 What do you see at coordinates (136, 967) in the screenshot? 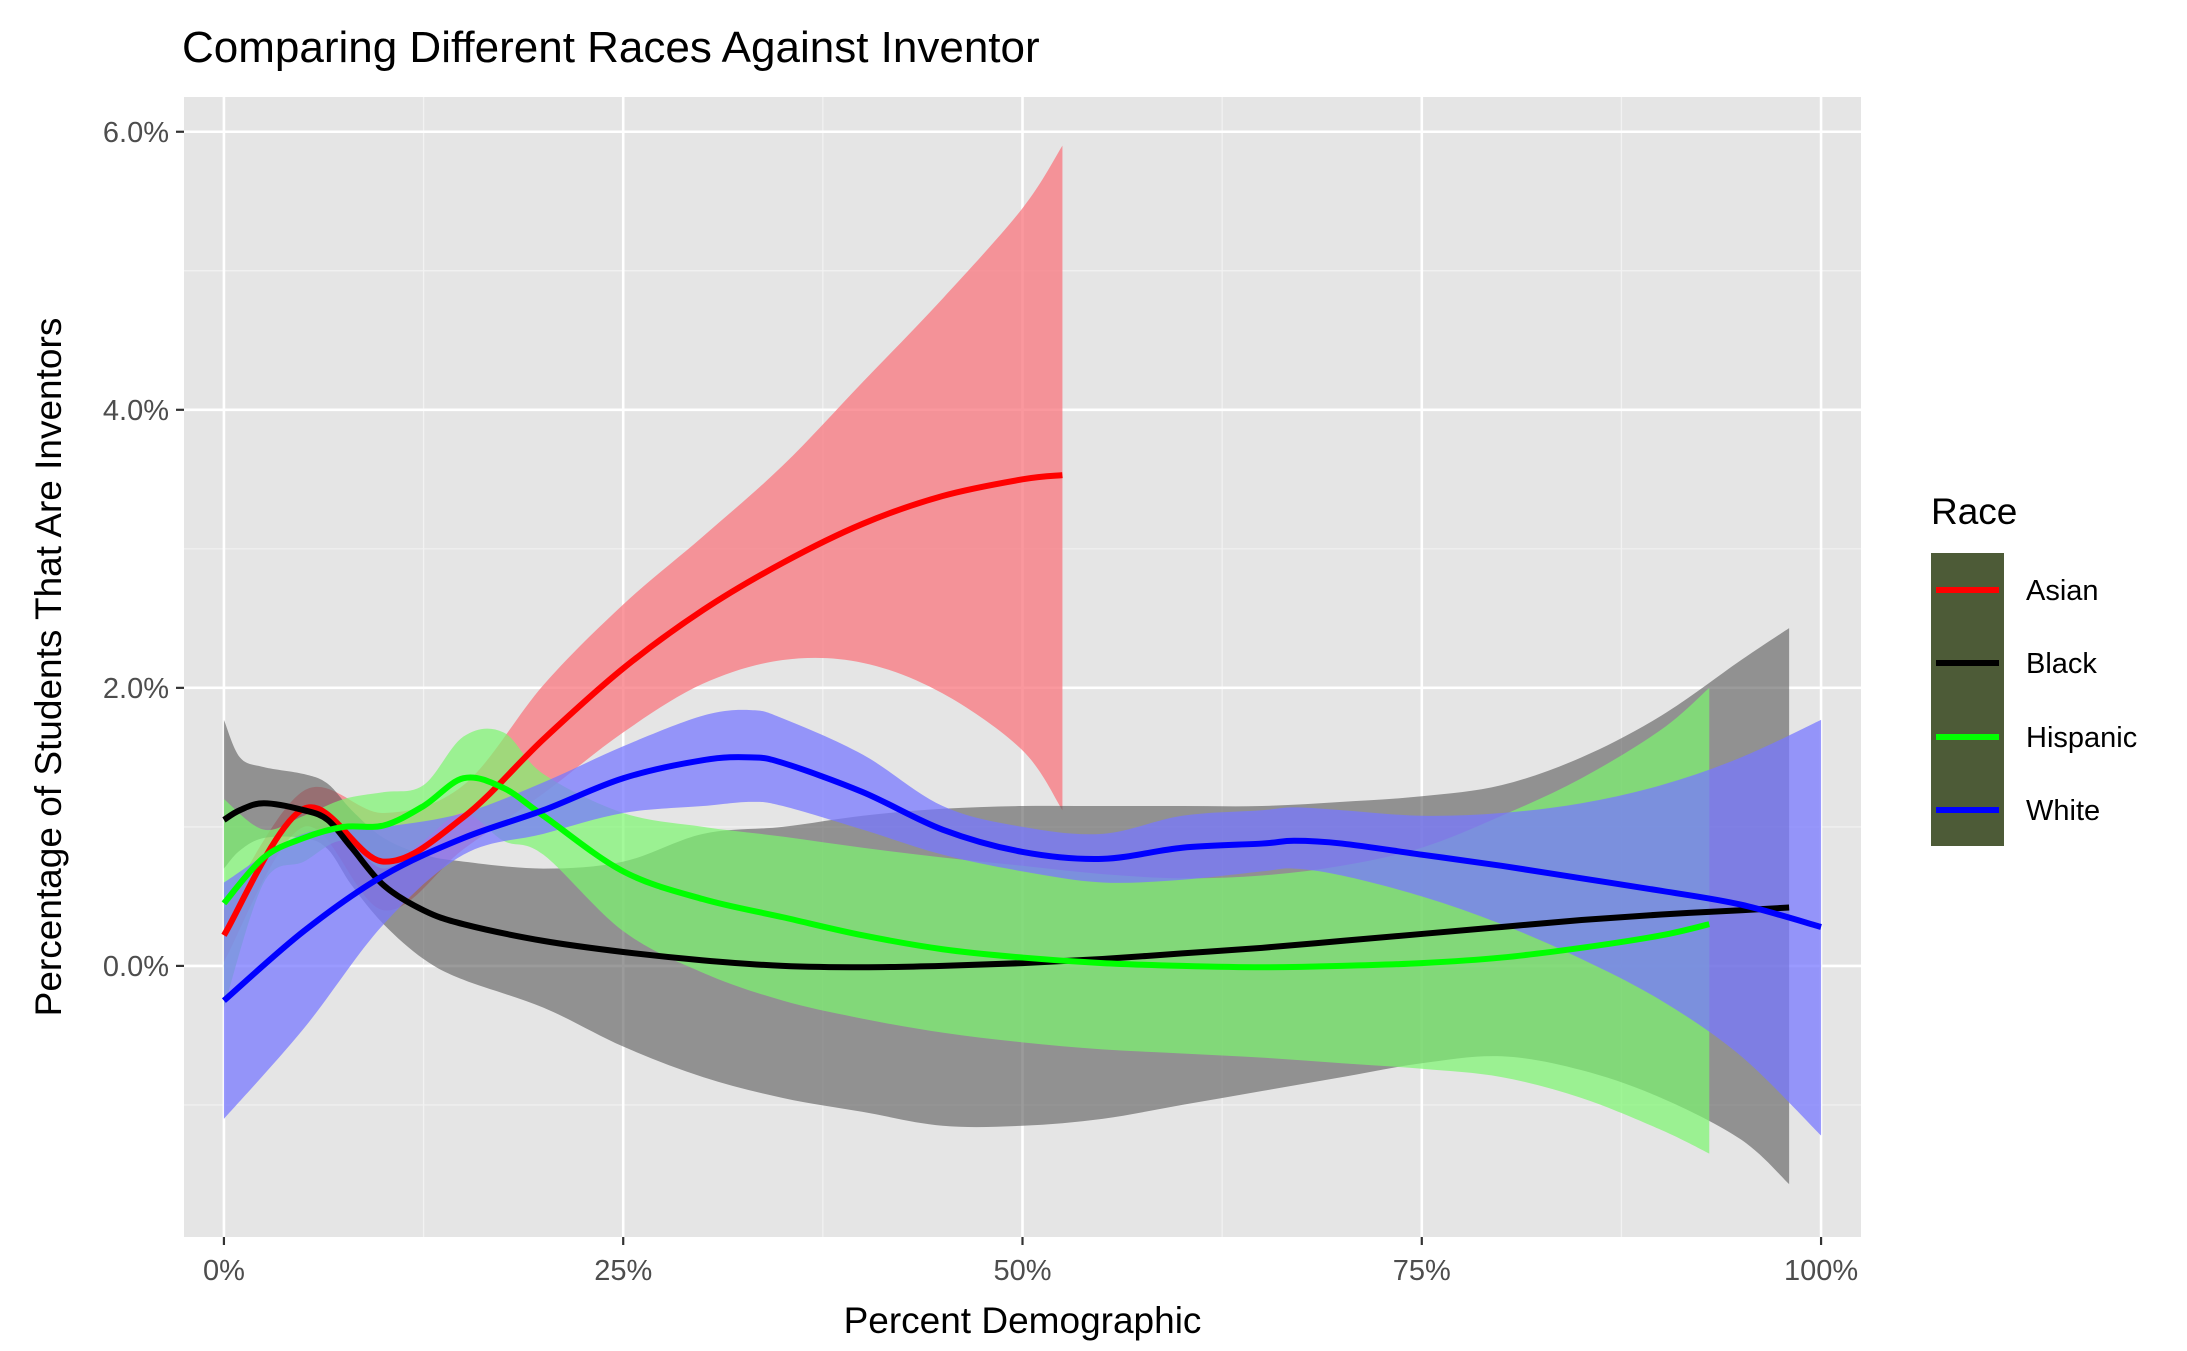
I see `y-tick-label: 0.0%` at bounding box center [136, 967].